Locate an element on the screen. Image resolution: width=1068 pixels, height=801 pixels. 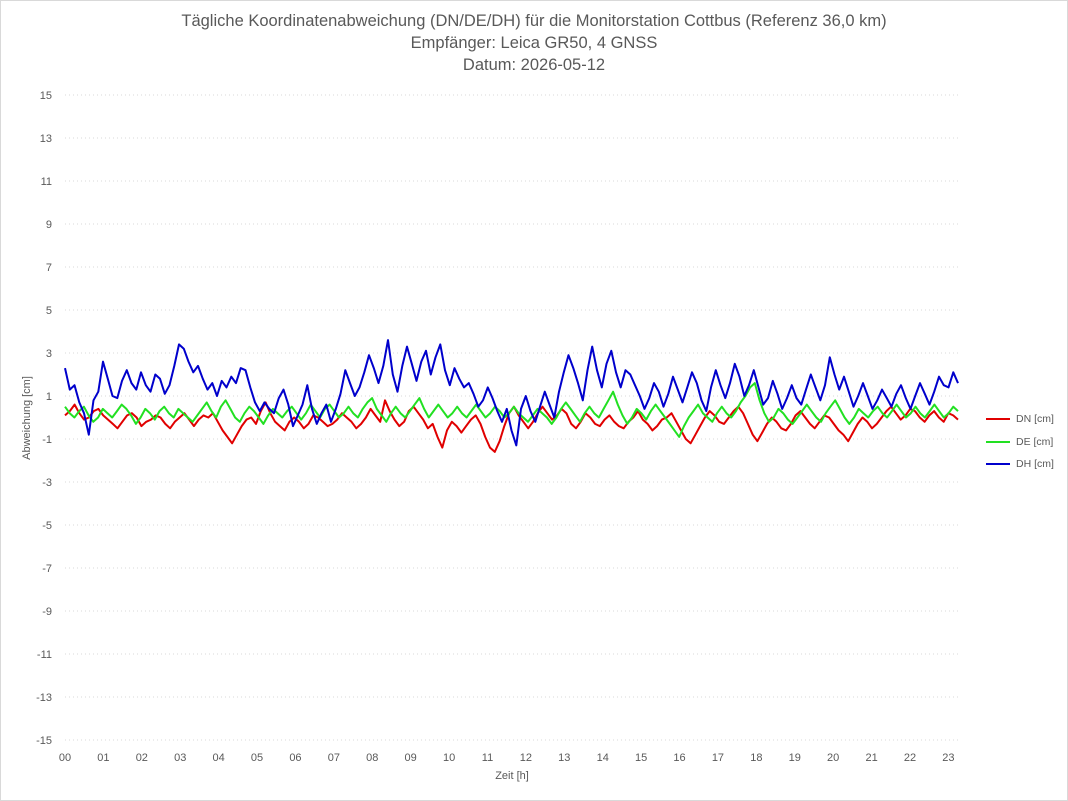
x-tick-label: 11 is located at coordinates (487, 758).